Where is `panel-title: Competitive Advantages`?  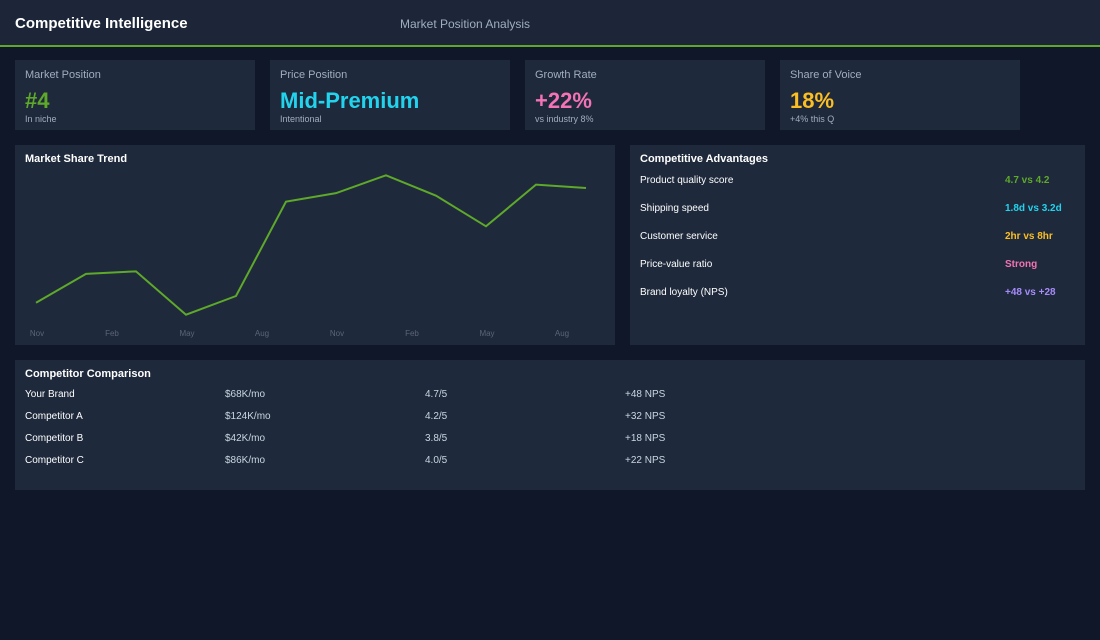 panel-title: Competitive Advantages is located at coordinates (704, 159).